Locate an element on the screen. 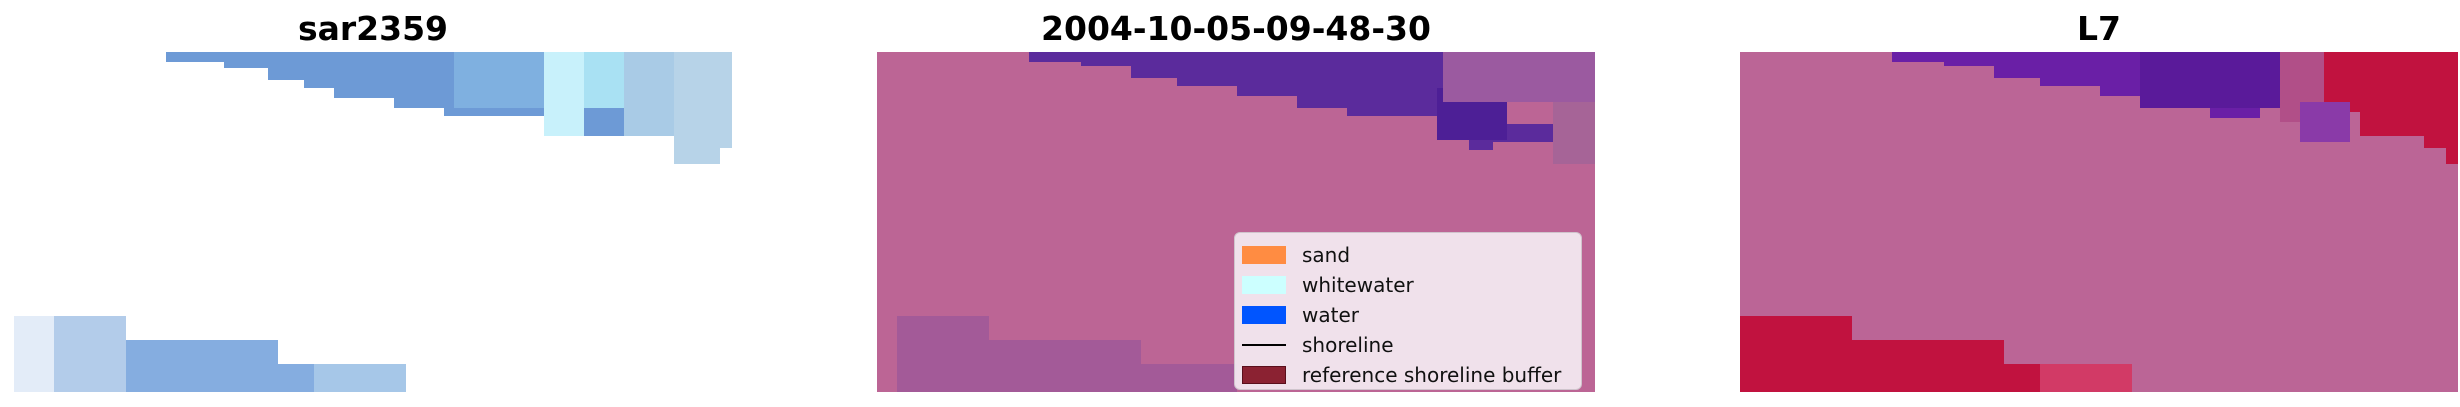 Image resolution: width=2460 pixels, height=407 pixels. legend-label: shoreline is located at coordinates (1348, 345).